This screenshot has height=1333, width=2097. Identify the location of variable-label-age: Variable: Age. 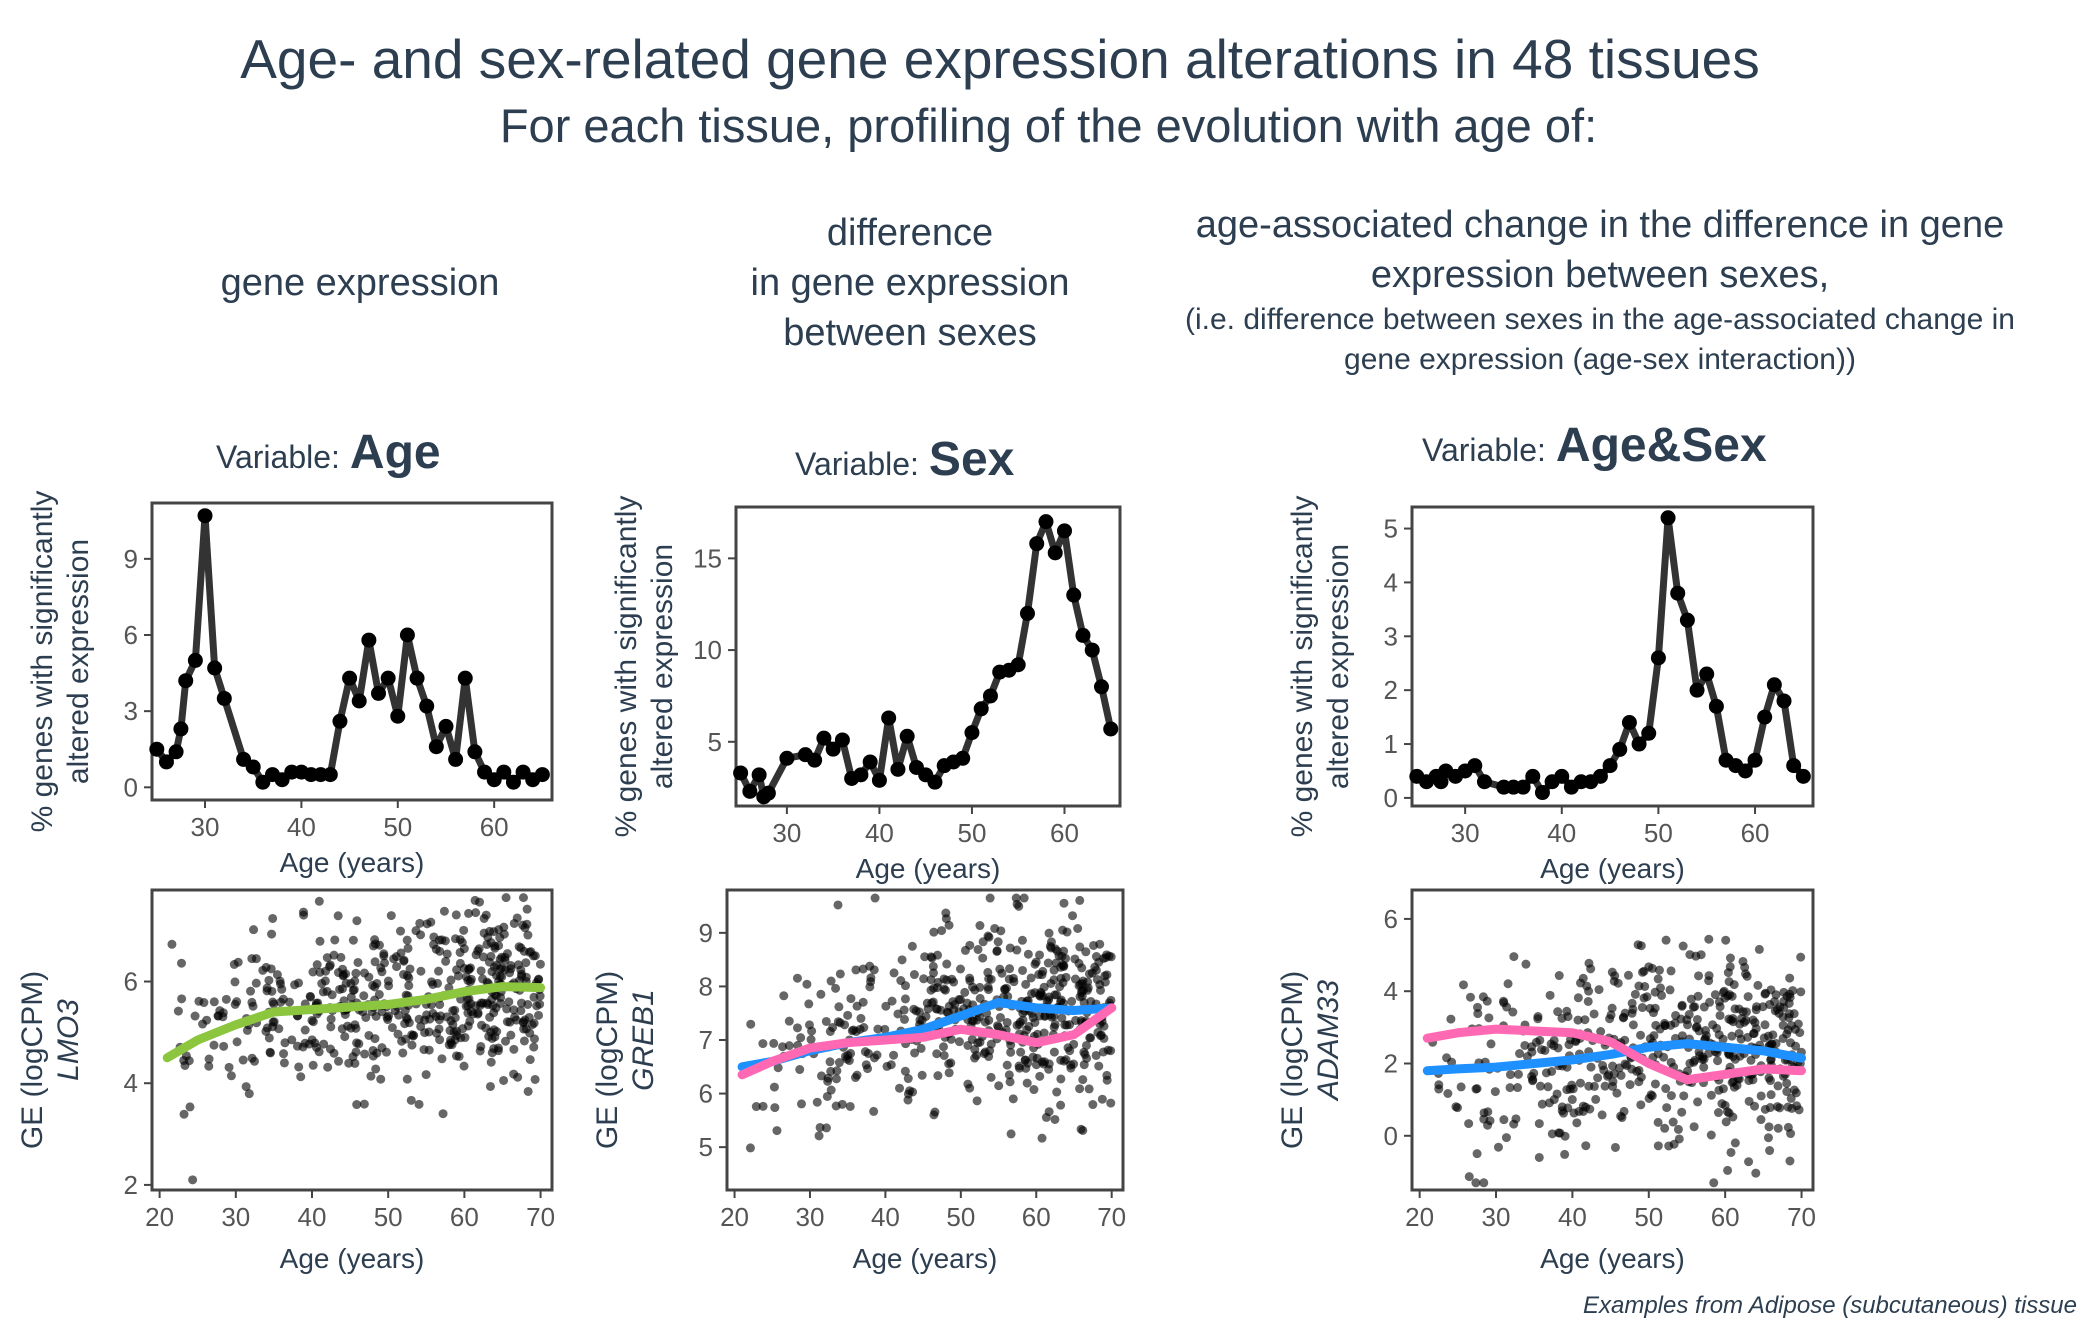
(328, 452).